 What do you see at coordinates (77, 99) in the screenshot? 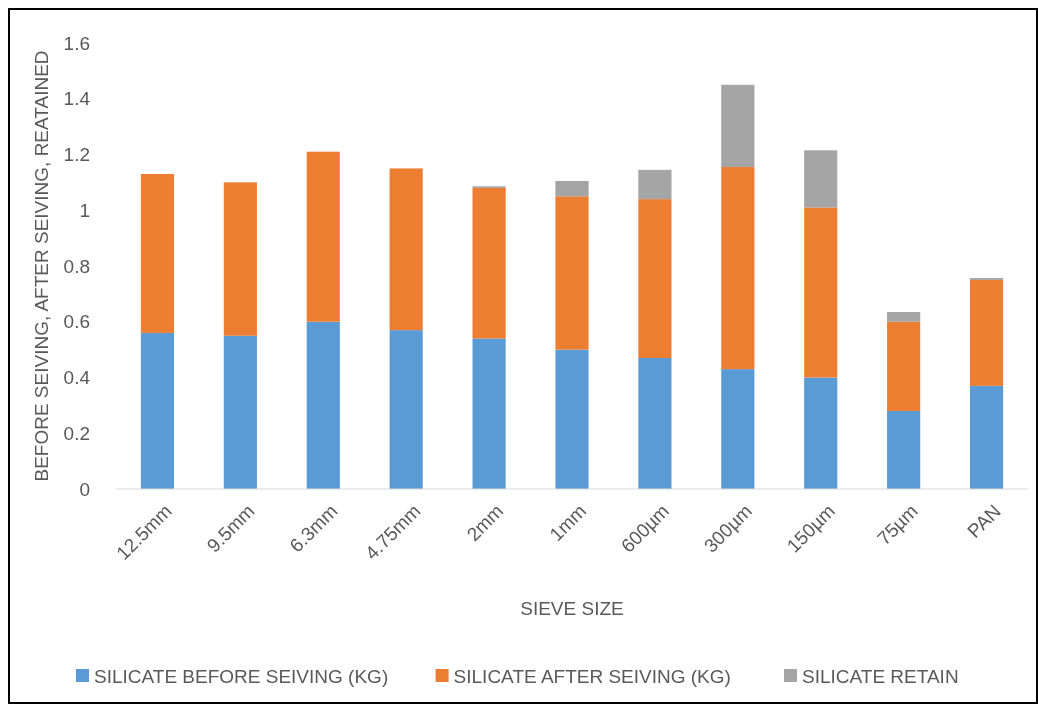
I see `y-tick-label: 1.4` at bounding box center [77, 99].